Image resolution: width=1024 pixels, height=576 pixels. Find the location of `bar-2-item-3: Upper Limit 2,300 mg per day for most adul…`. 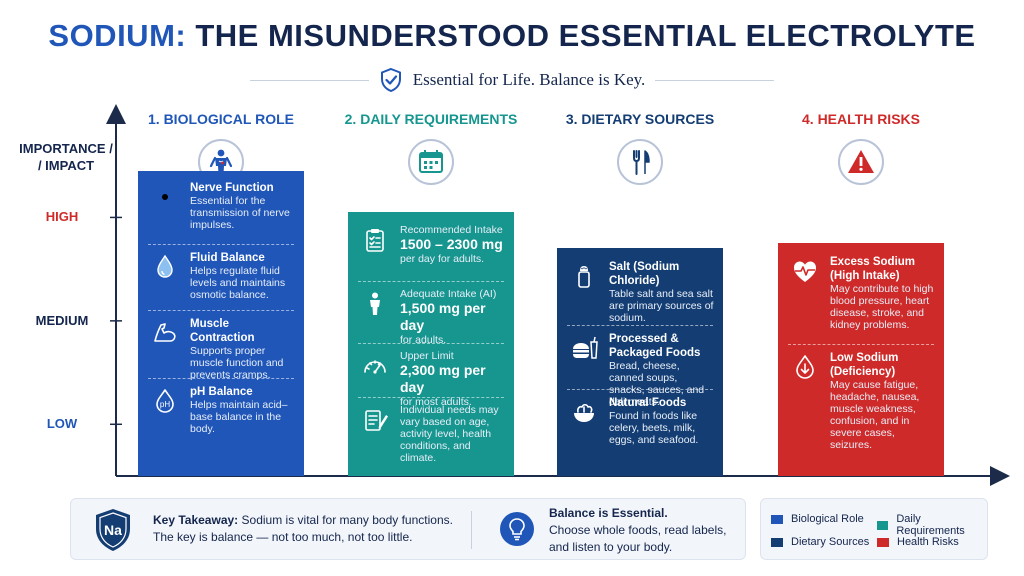

bar-2-item-3: Upper Limit 2,300 mg per day for most adul… is located at coordinates (431, 379).